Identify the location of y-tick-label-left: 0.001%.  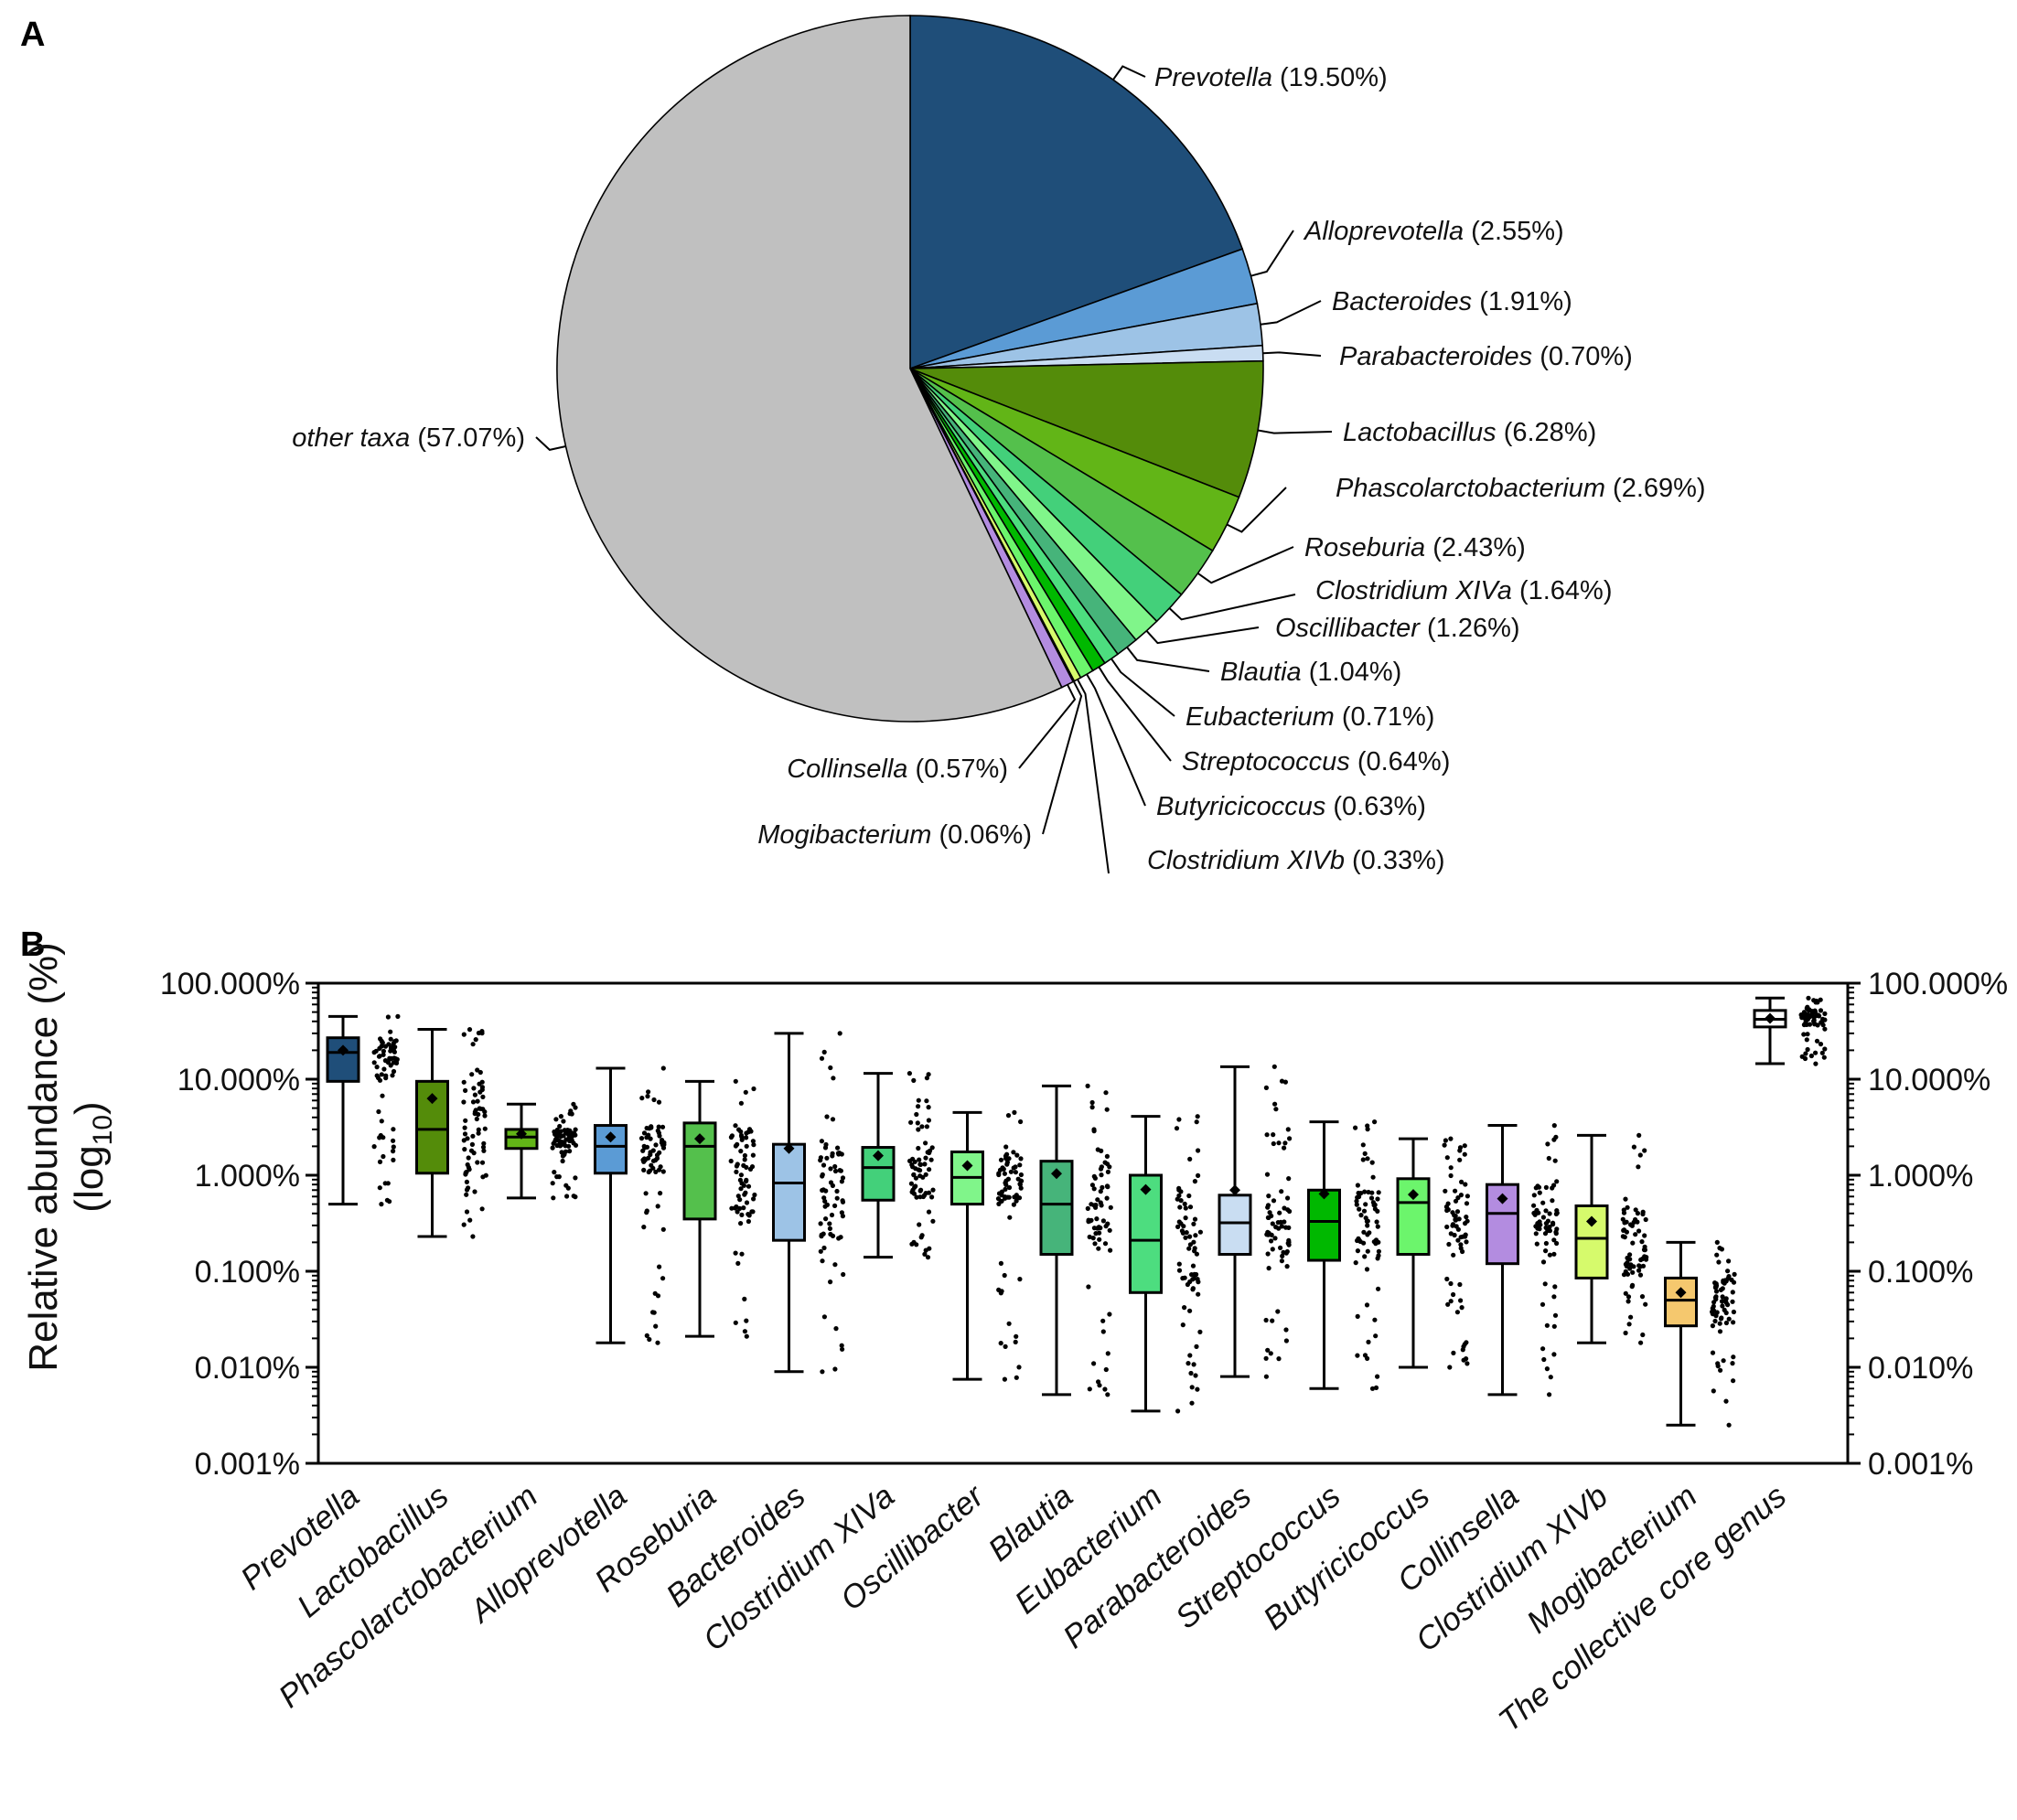
(247, 1464).